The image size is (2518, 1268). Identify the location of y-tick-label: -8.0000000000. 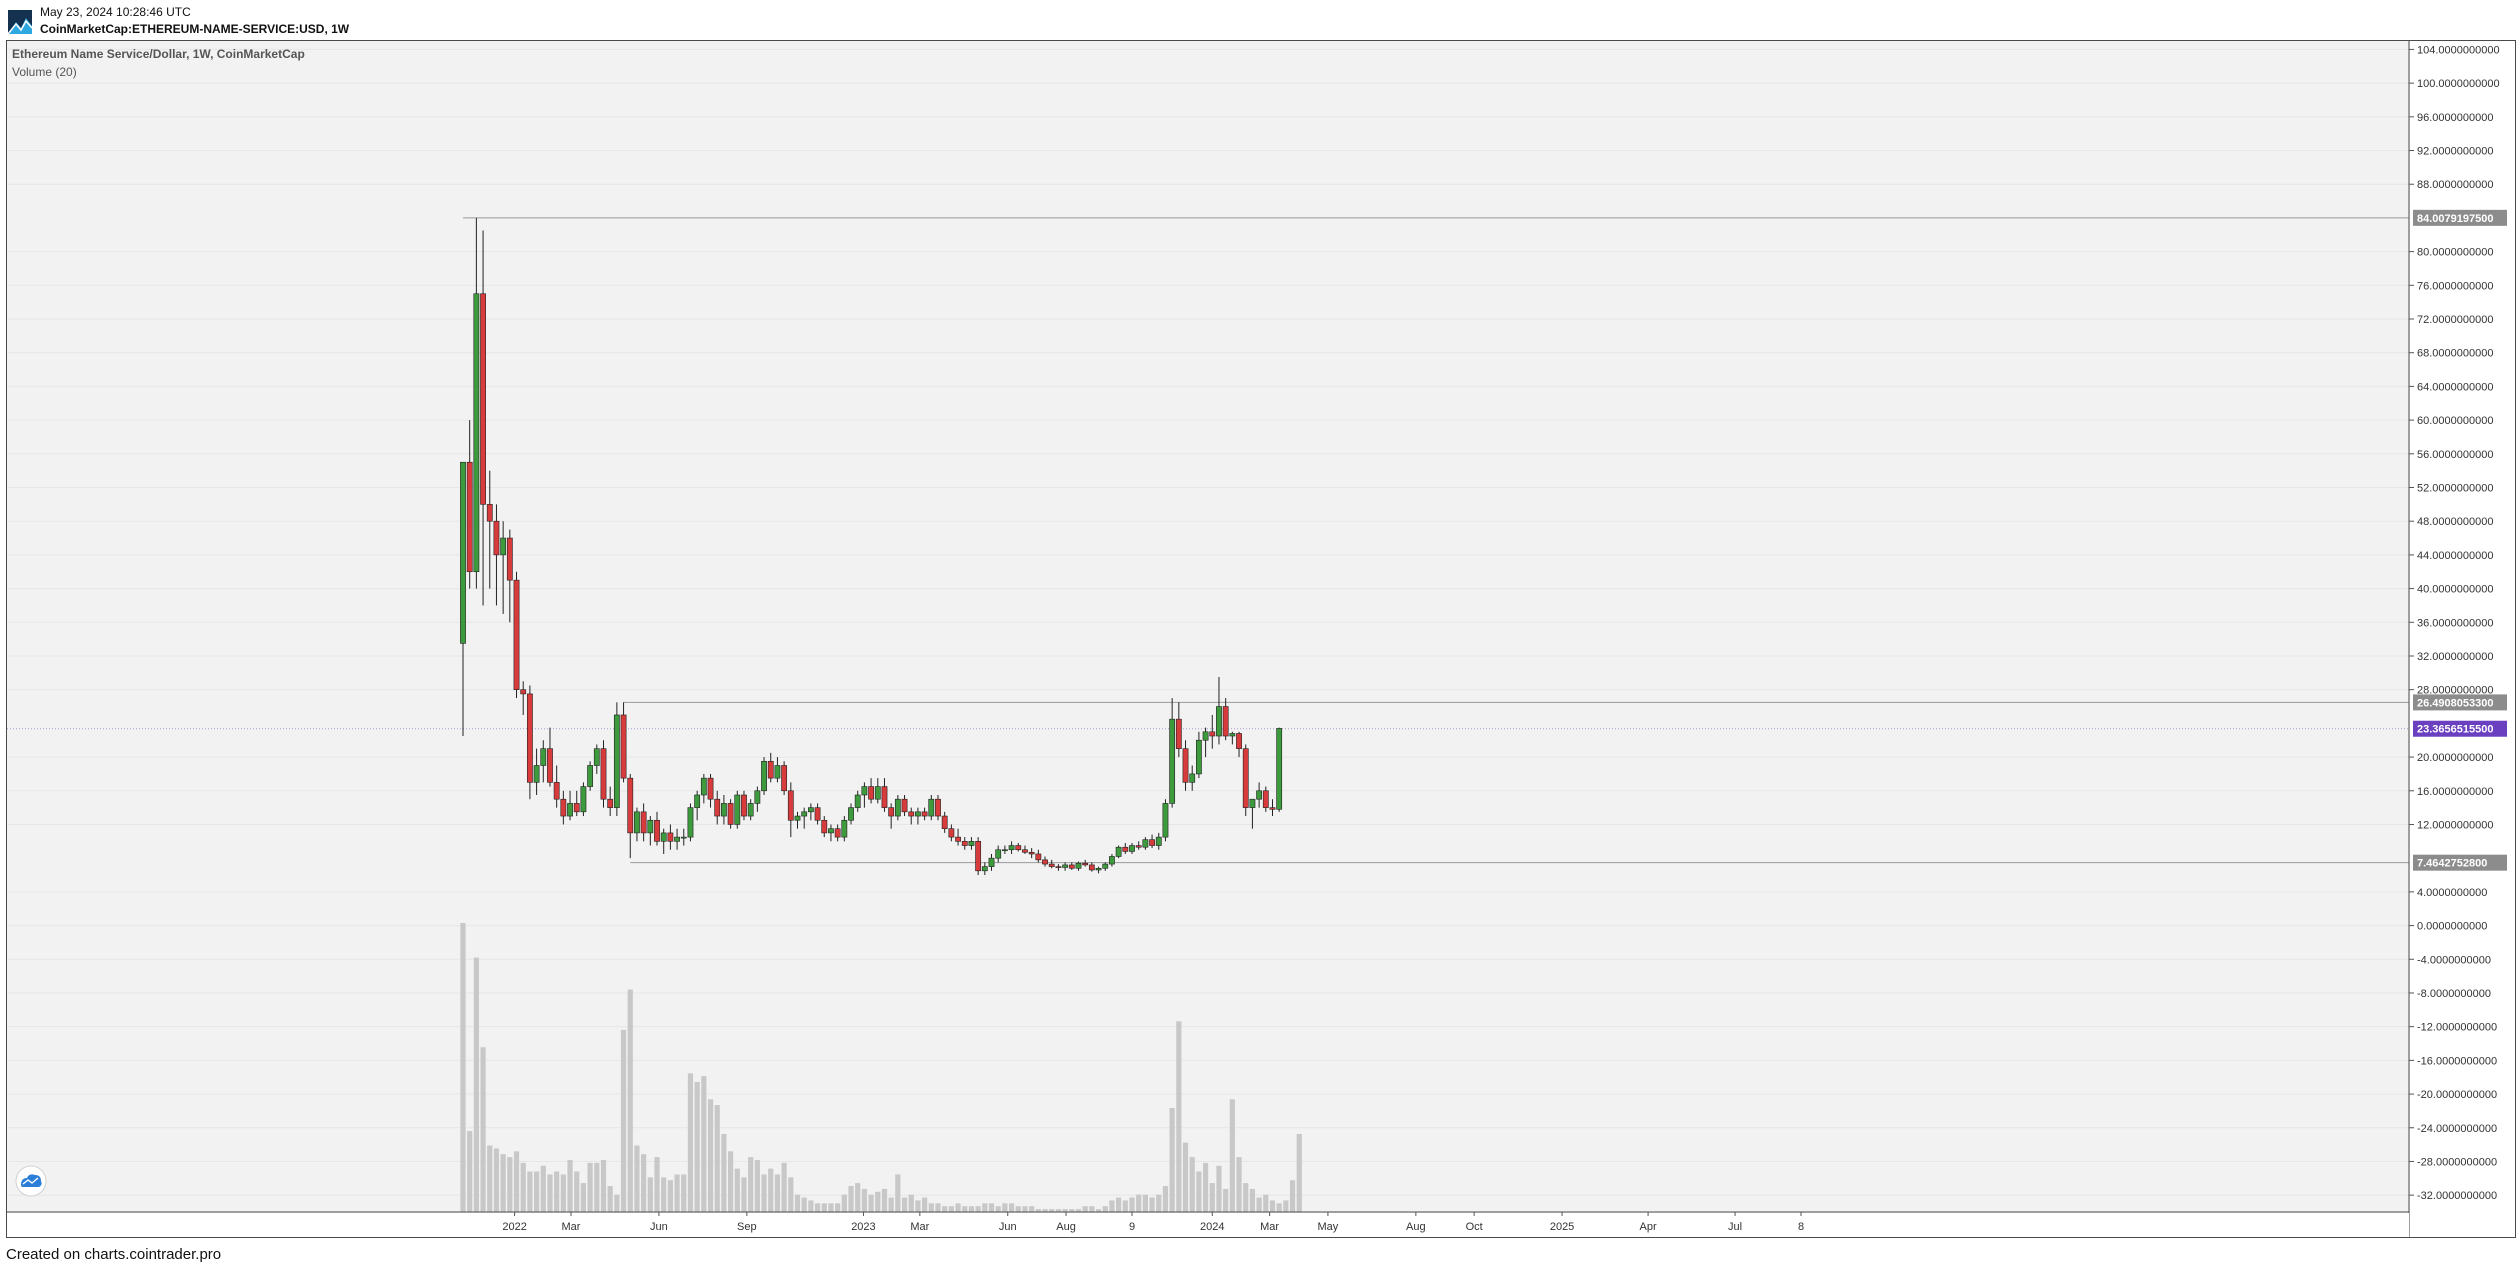
(2454, 994).